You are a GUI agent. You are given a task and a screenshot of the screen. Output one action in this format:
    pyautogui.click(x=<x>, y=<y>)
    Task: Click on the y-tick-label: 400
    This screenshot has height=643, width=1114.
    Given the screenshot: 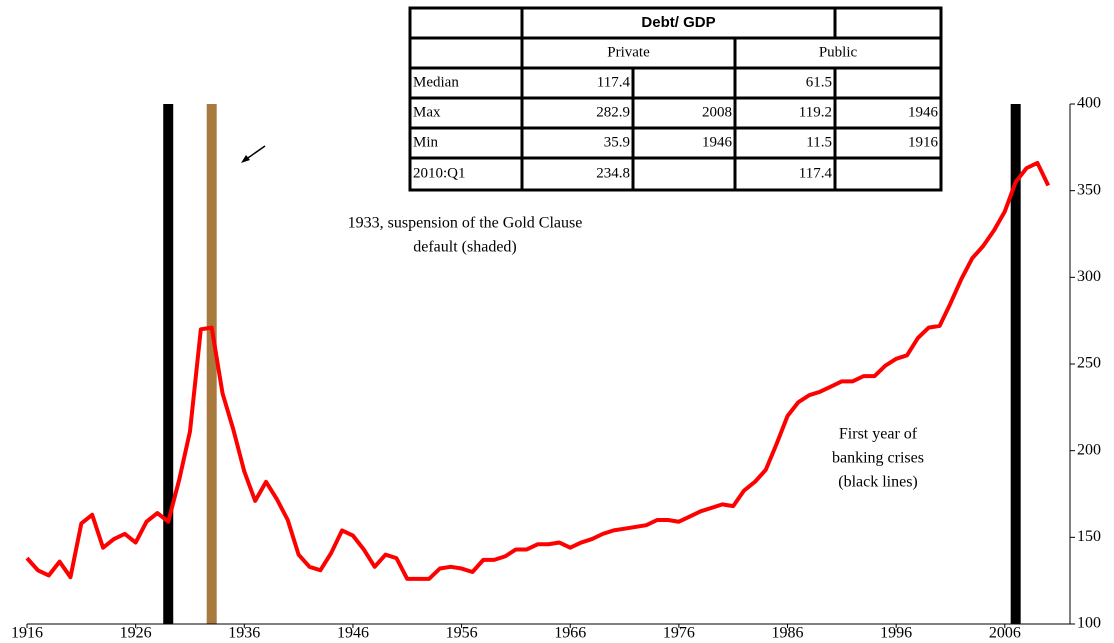 What is the action you would take?
    pyautogui.click(x=1089, y=103)
    